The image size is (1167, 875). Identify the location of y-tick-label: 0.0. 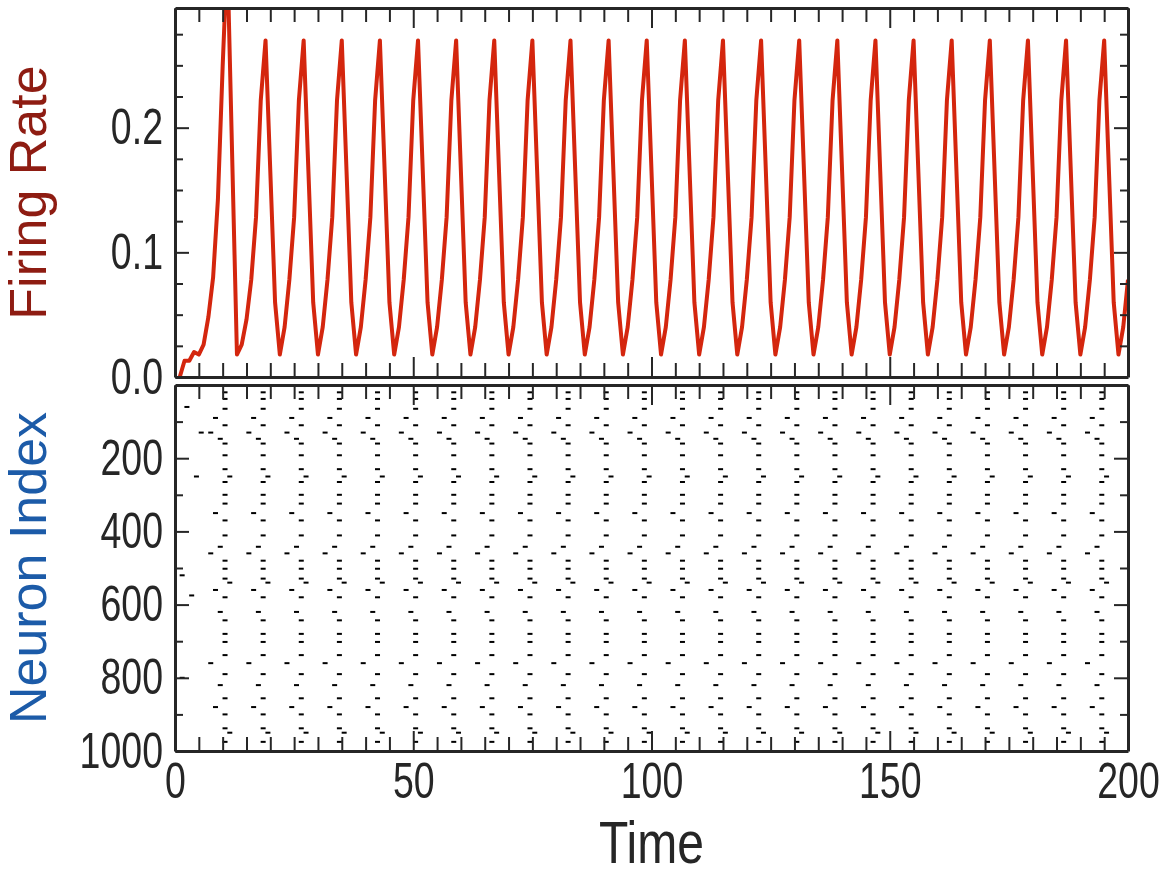
(136, 376).